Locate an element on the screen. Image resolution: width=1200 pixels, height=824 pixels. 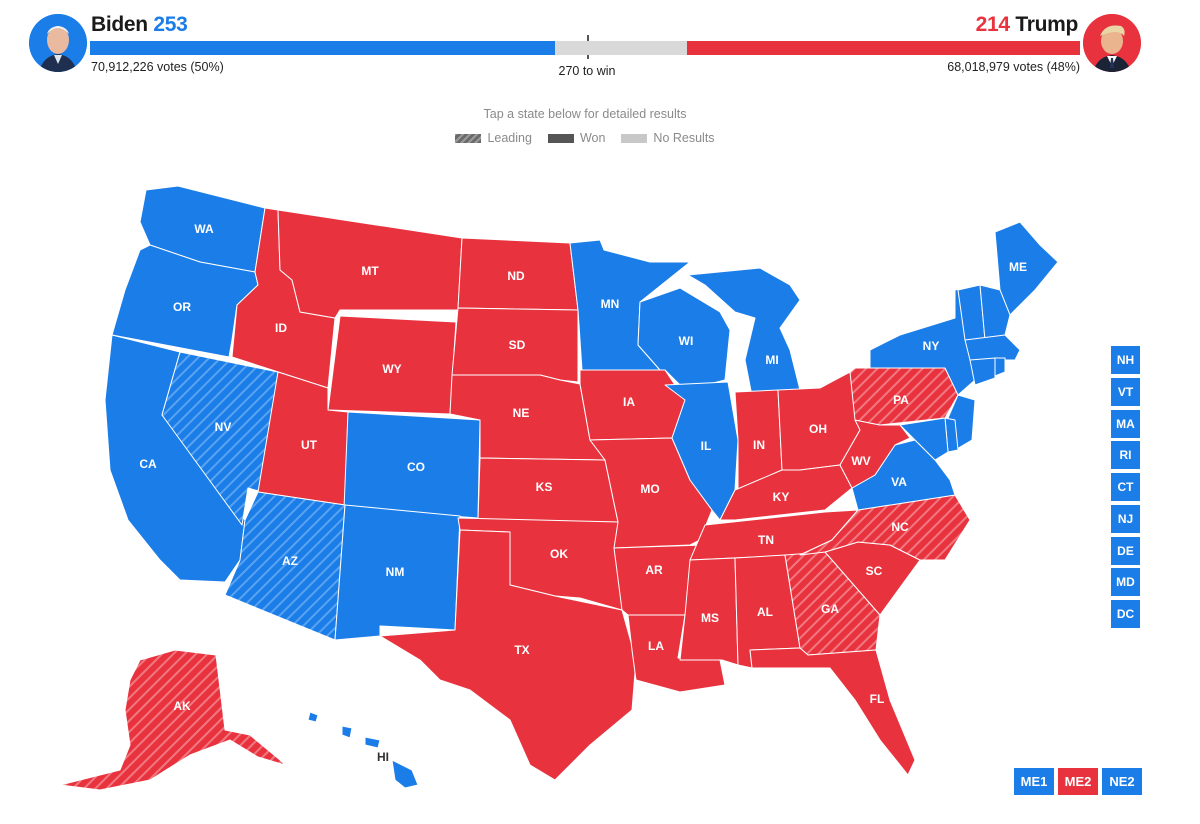
state-RI-shape is located at coordinates (1000, 367).